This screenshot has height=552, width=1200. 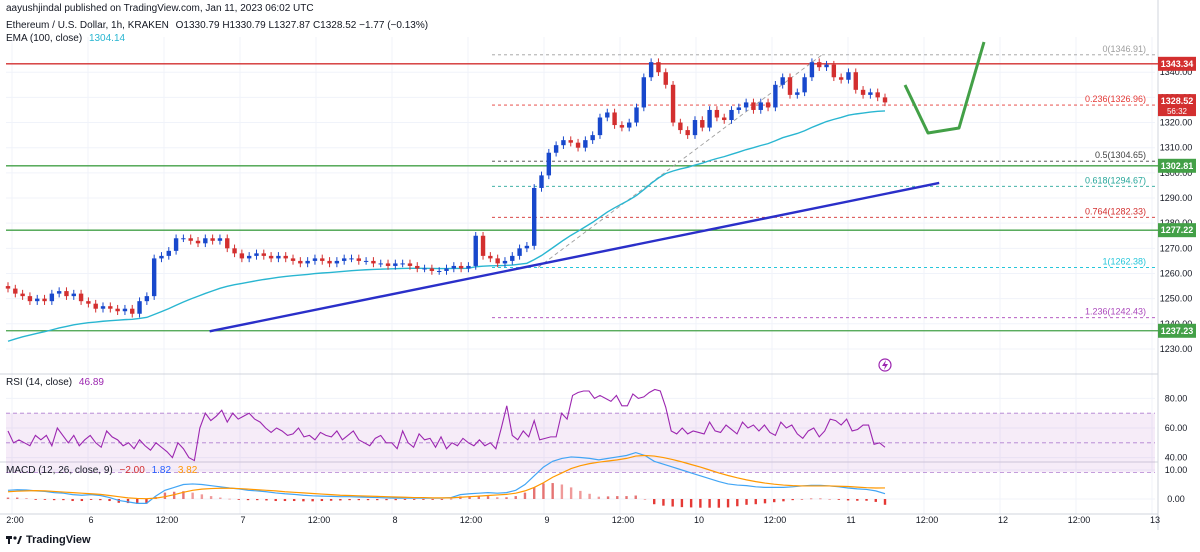 What do you see at coordinates (944, 88) in the screenshot?
I see `forecast-arrow` at bounding box center [944, 88].